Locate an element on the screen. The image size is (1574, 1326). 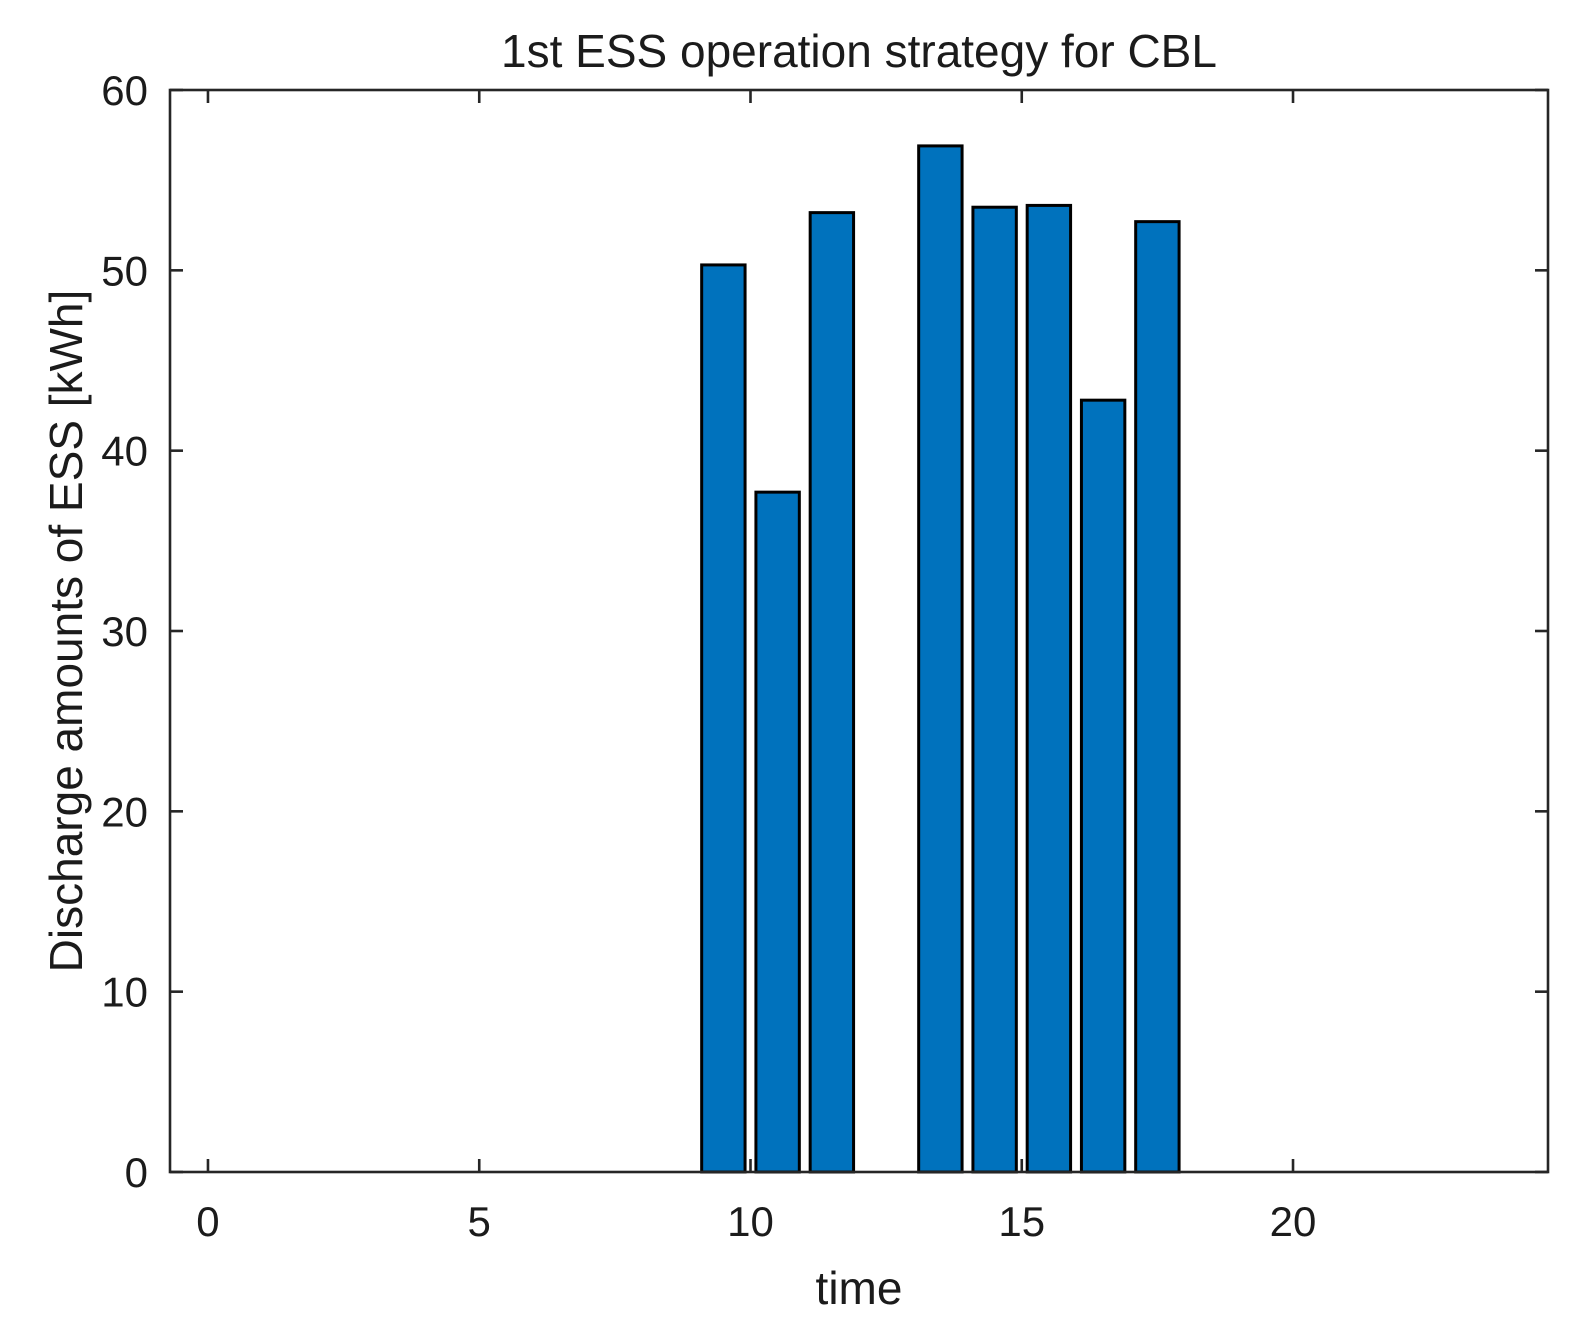
y-tick-label: 40 is located at coordinates (124, 451).